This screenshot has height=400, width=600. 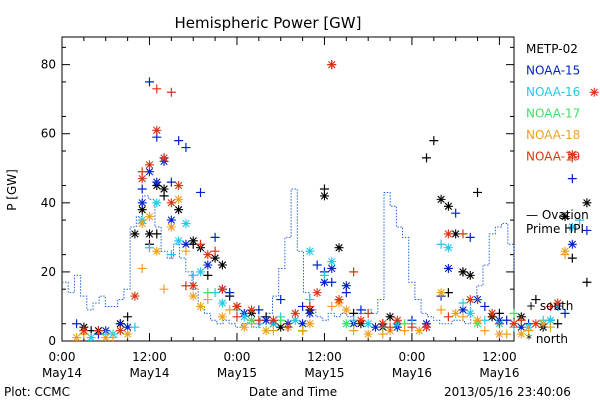 I want to click on legend-item: NOAA-19, so click(x=553, y=157).